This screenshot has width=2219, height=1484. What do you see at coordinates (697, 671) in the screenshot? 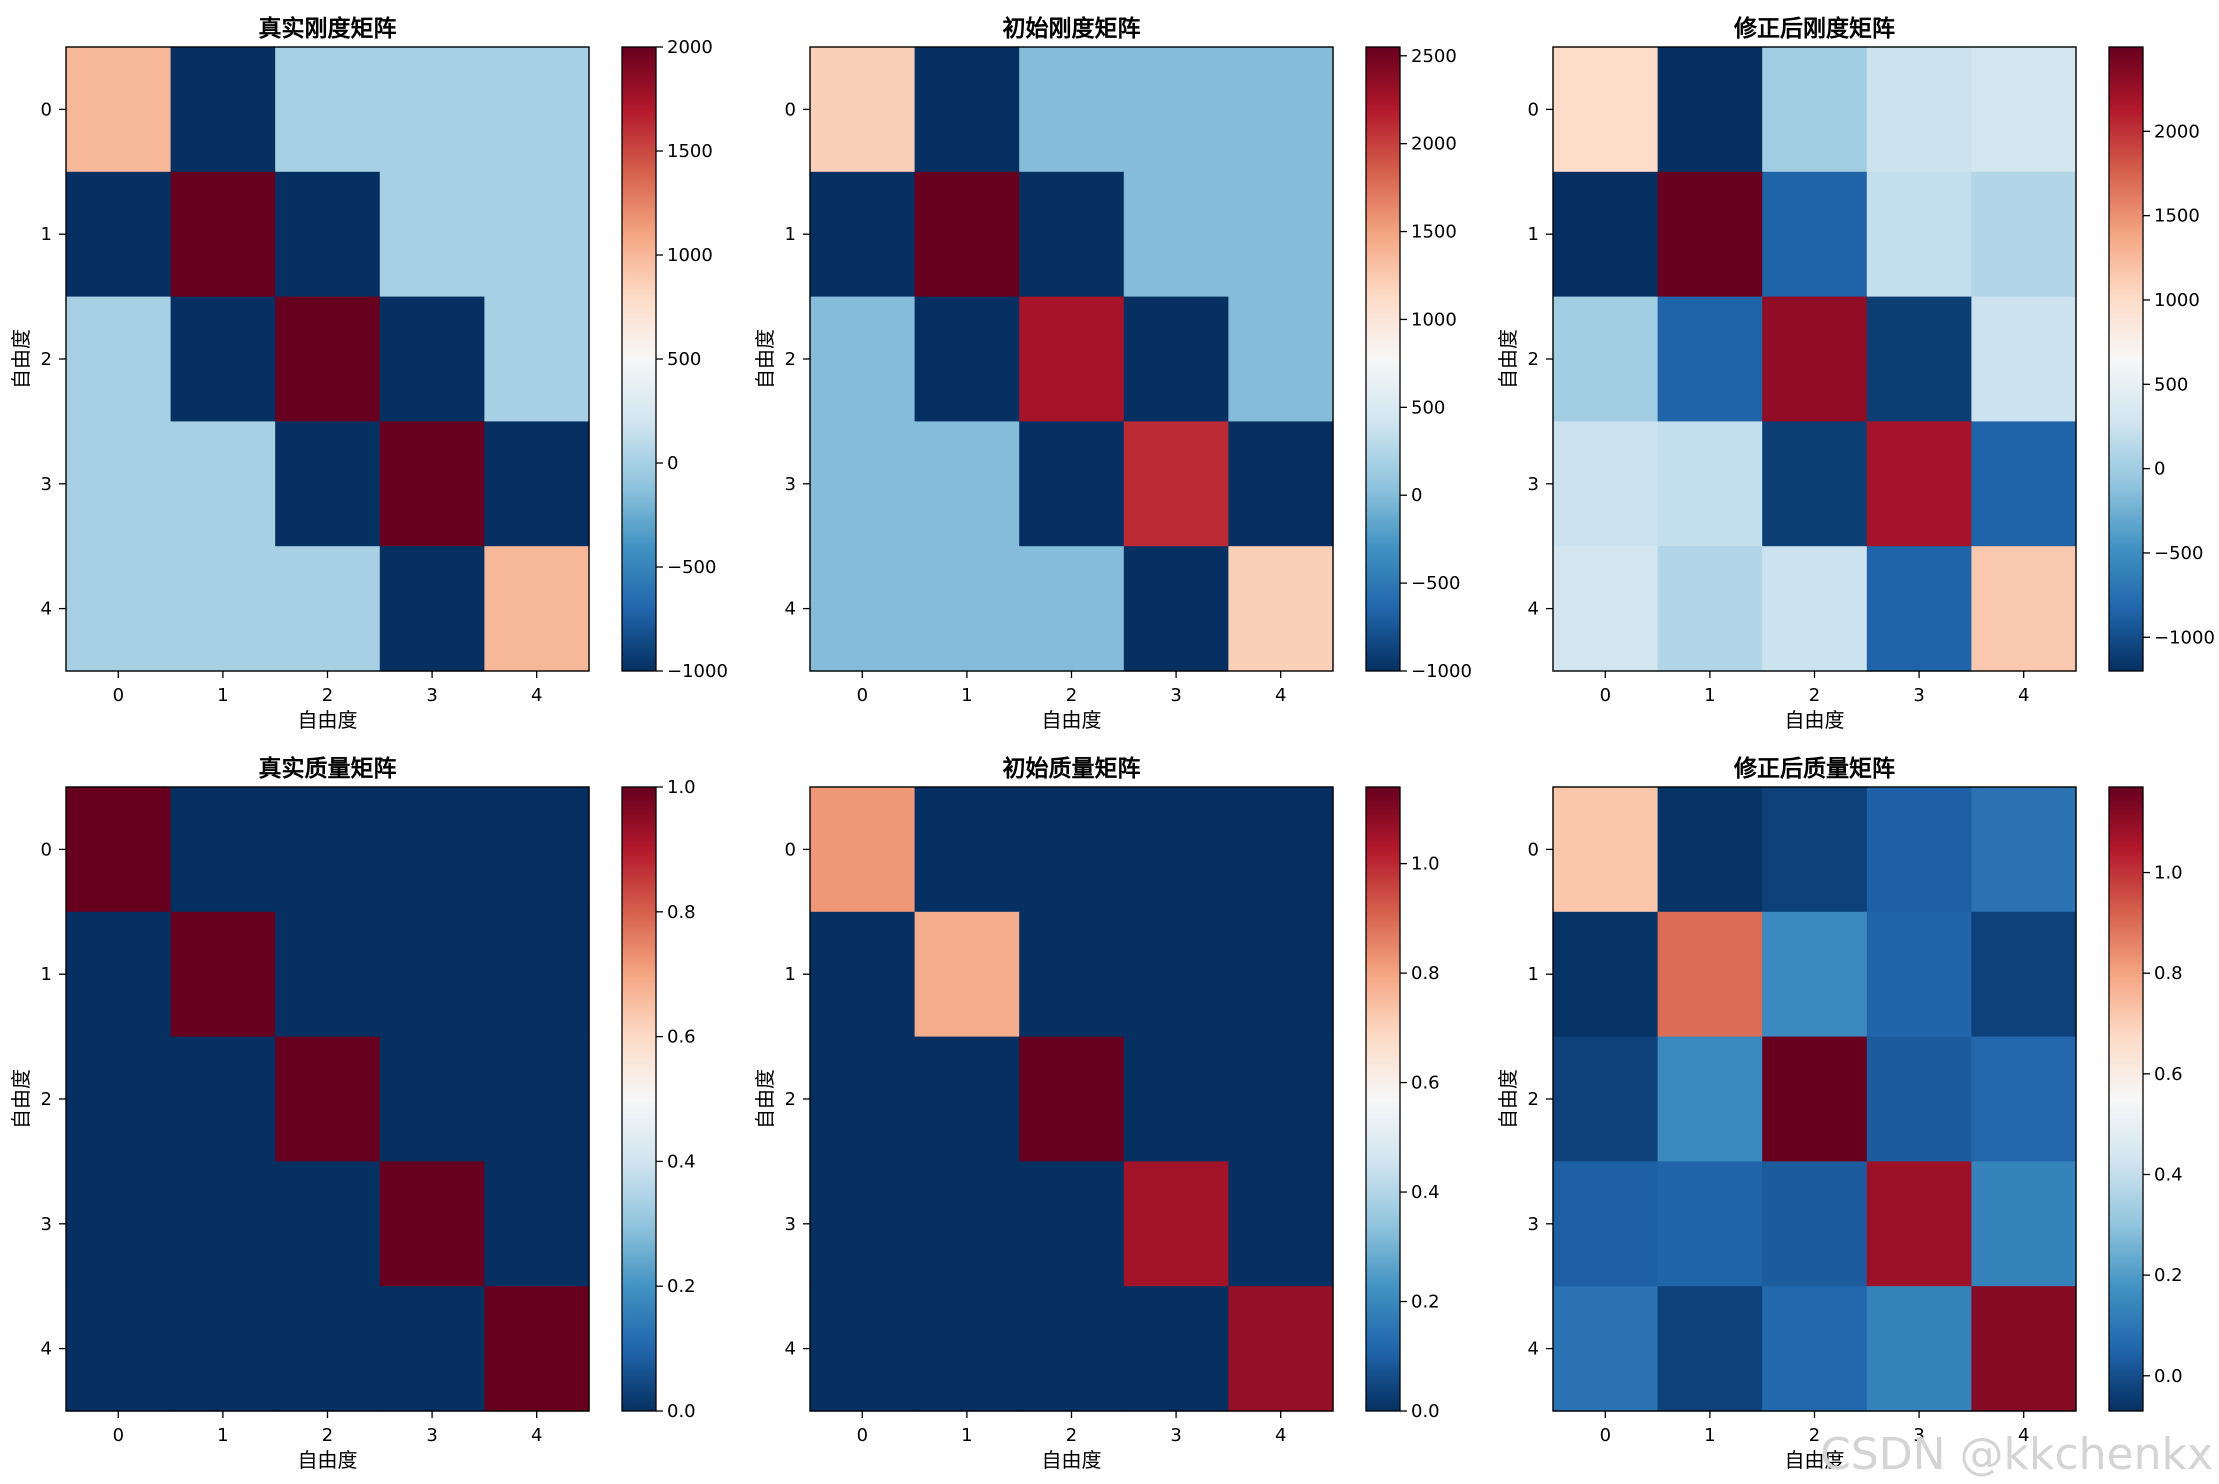
I see `colorbar-tick-label: −1000` at bounding box center [697, 671].